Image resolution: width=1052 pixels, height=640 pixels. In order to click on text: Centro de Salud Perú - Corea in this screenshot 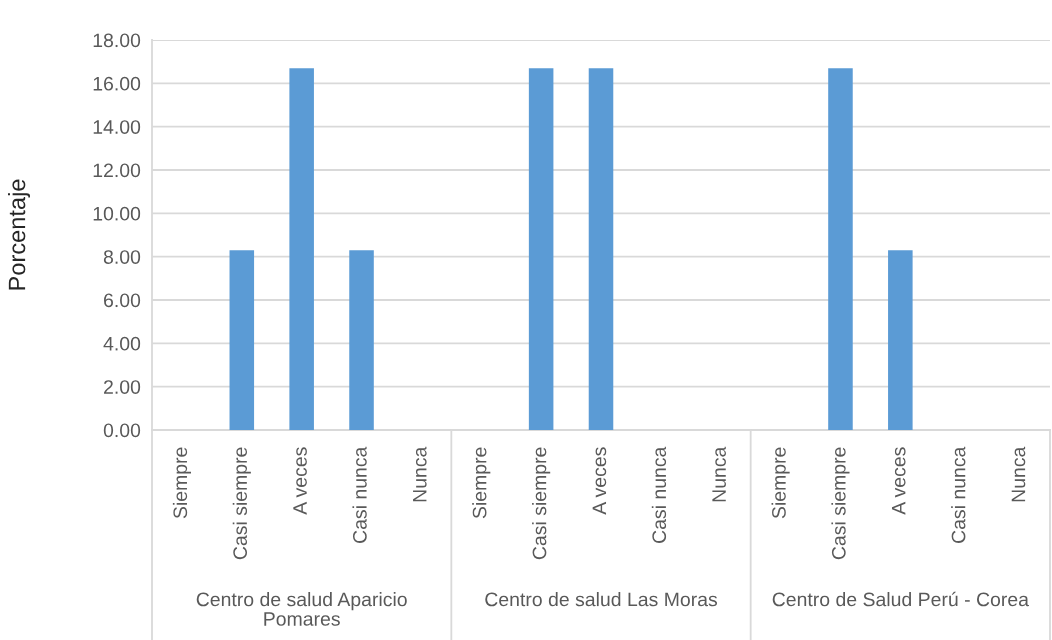, I will do `click(900, 599)`.